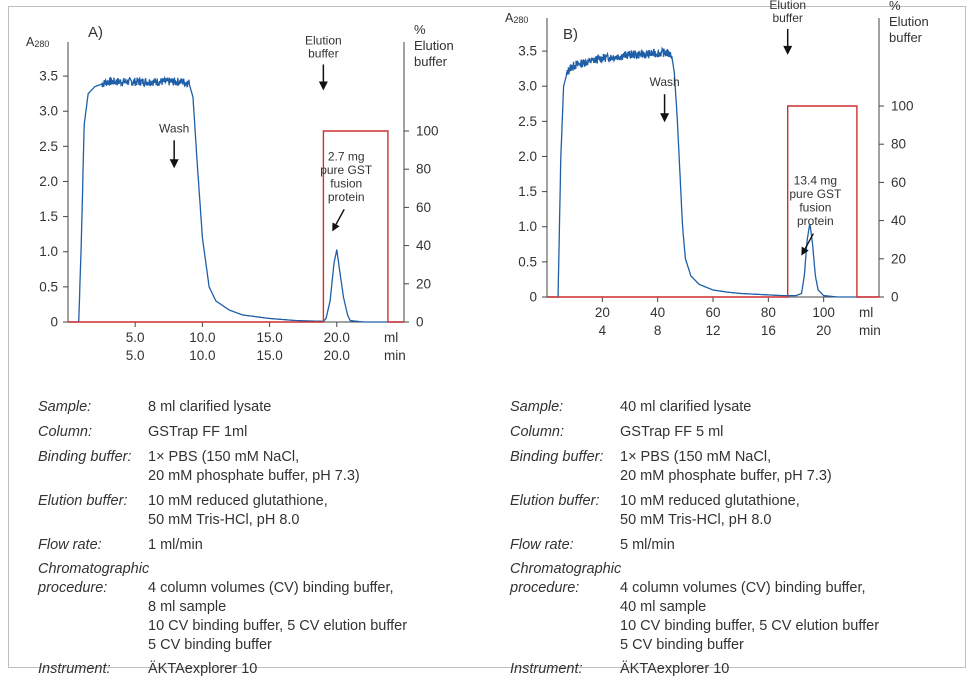  I want to click on b-x-tick-label-min: 12, so click(712, 330).